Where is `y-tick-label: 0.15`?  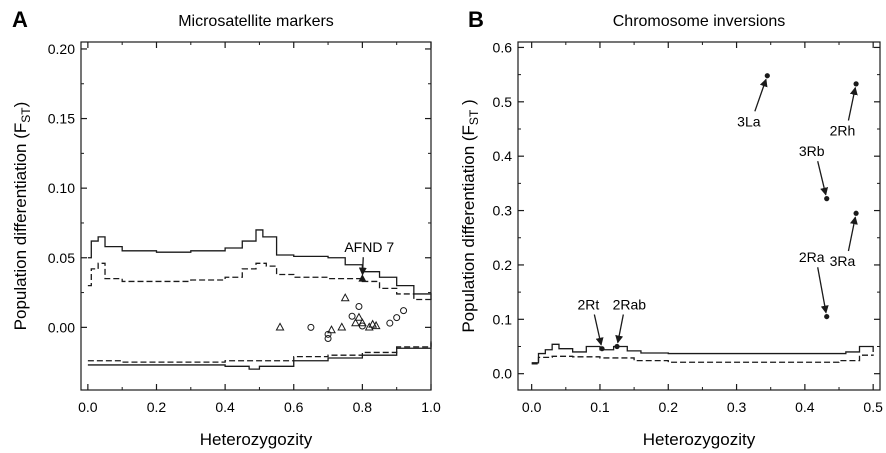 y-tick-label: 0.15 is located at coordinates (61, 119).